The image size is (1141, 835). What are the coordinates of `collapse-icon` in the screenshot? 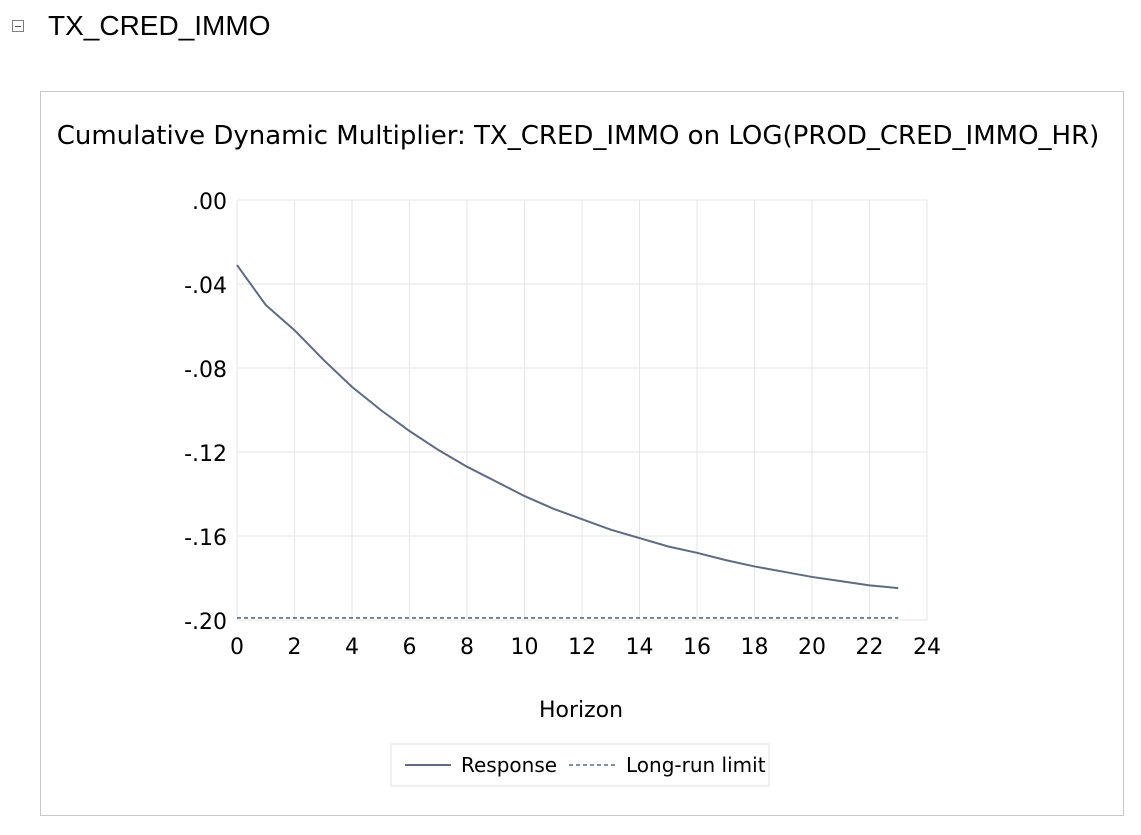 It's located at (18, 26).